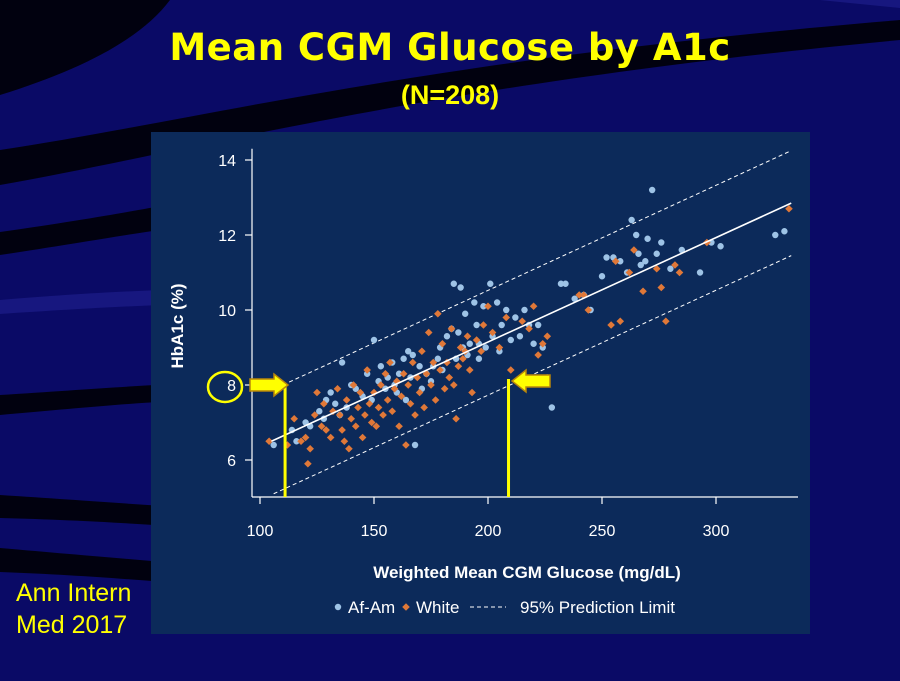  Describe the element at coordinates (504, 607) in the screenshot. I see `chart-legend: Af-Am White 95% Prediction Limit` at that location.